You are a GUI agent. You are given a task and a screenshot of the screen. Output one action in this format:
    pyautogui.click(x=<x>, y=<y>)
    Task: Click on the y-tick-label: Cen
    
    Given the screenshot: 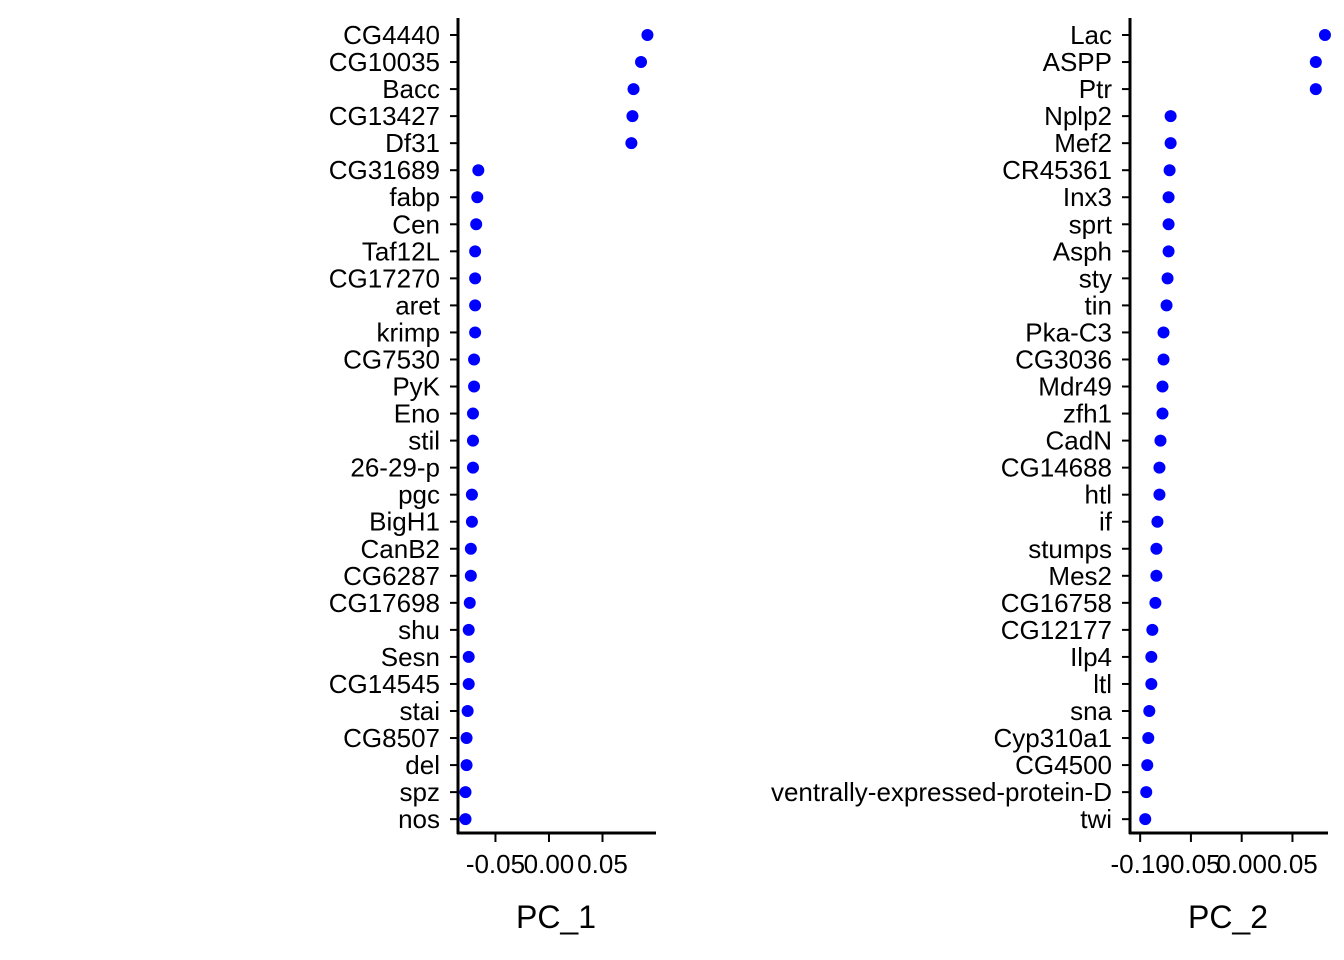 What is the action you would take?
    pyautogui.click(x=416, y=224)
    